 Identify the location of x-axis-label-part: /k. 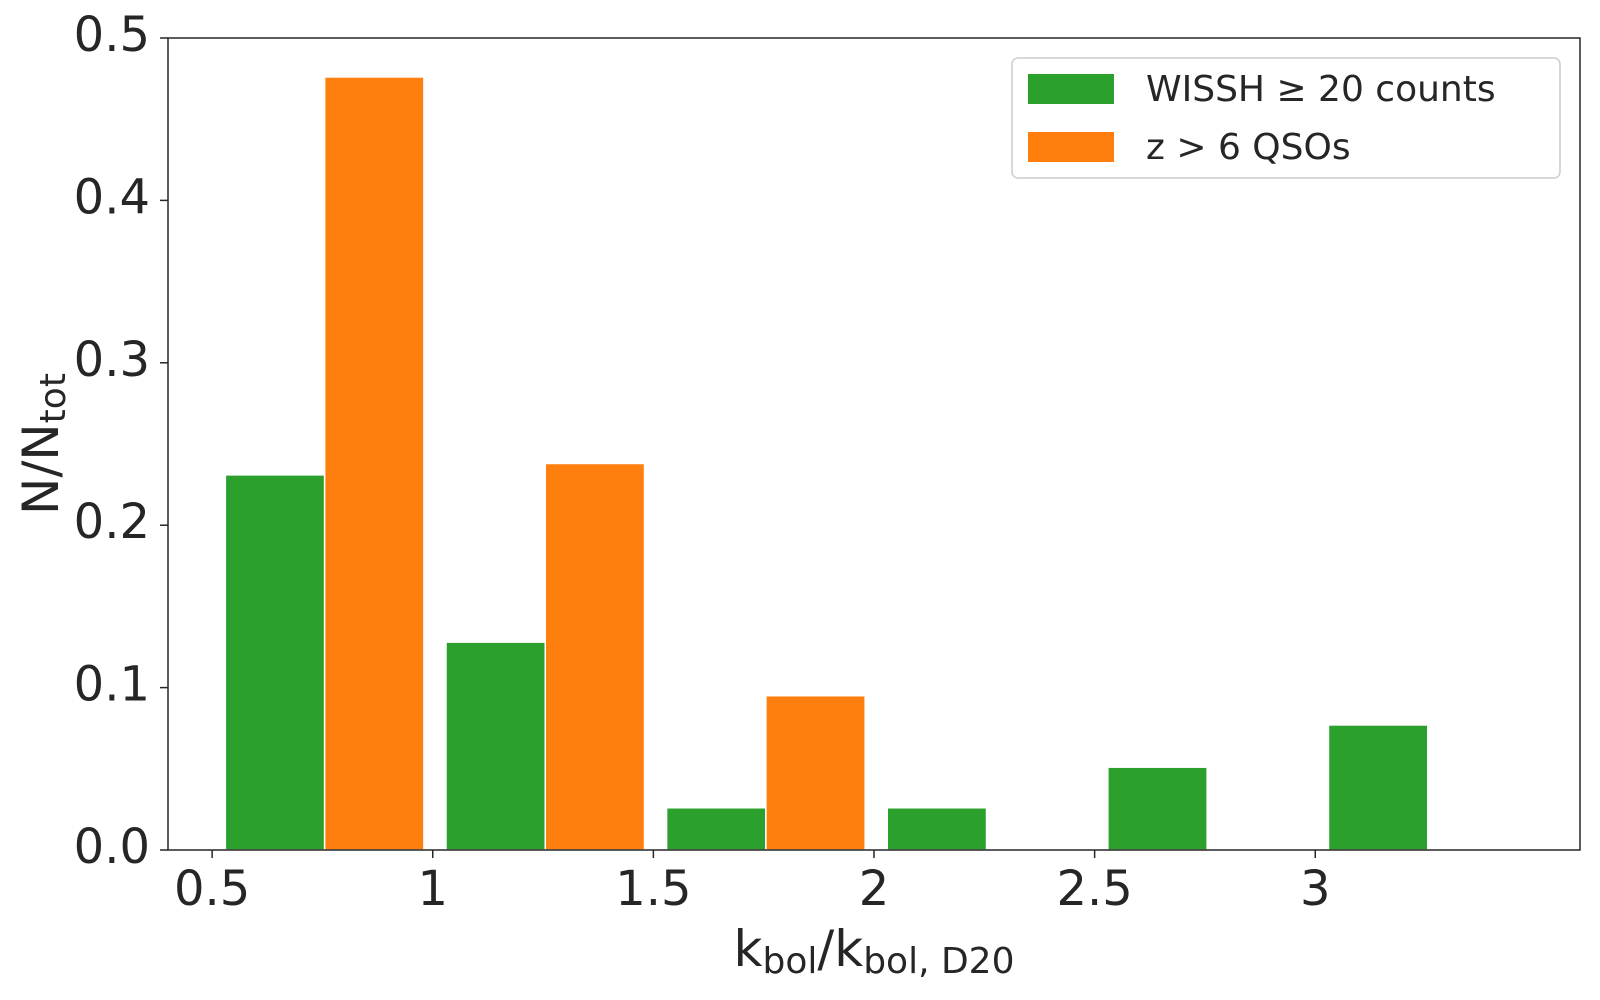
(840, 949).